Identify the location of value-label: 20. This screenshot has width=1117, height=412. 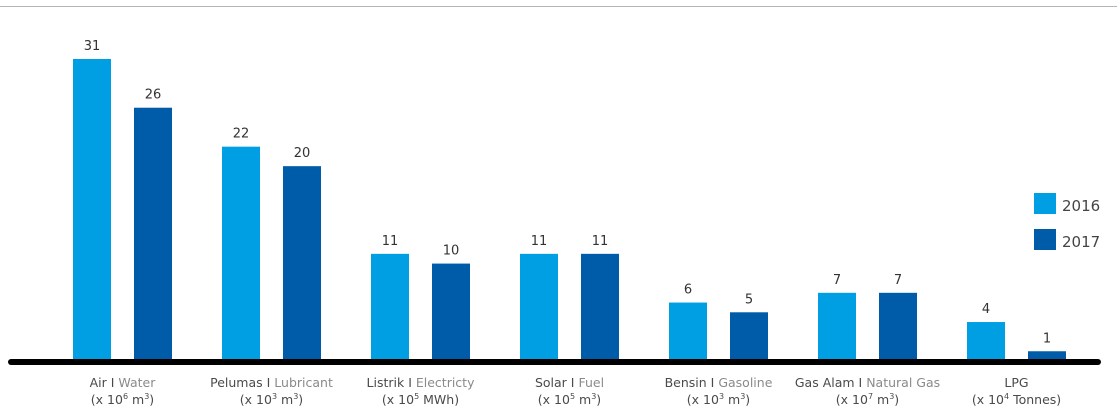
(302, 153).